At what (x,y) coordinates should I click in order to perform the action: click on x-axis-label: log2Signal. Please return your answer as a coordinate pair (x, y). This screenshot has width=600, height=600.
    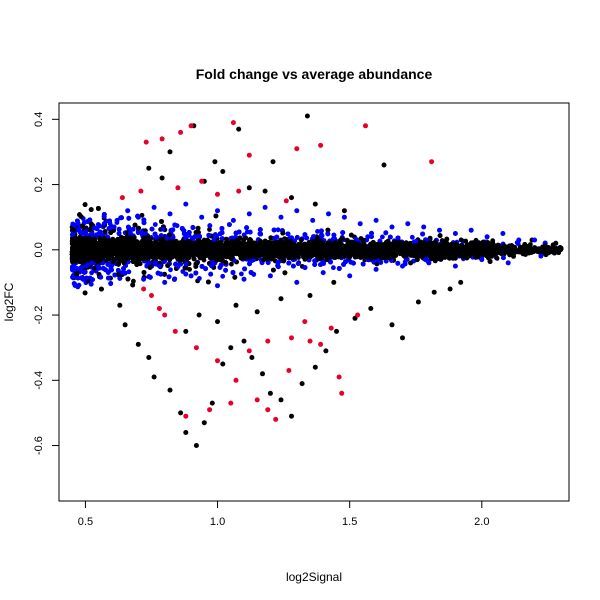
    Looking at the image, I should click on (314, 577).